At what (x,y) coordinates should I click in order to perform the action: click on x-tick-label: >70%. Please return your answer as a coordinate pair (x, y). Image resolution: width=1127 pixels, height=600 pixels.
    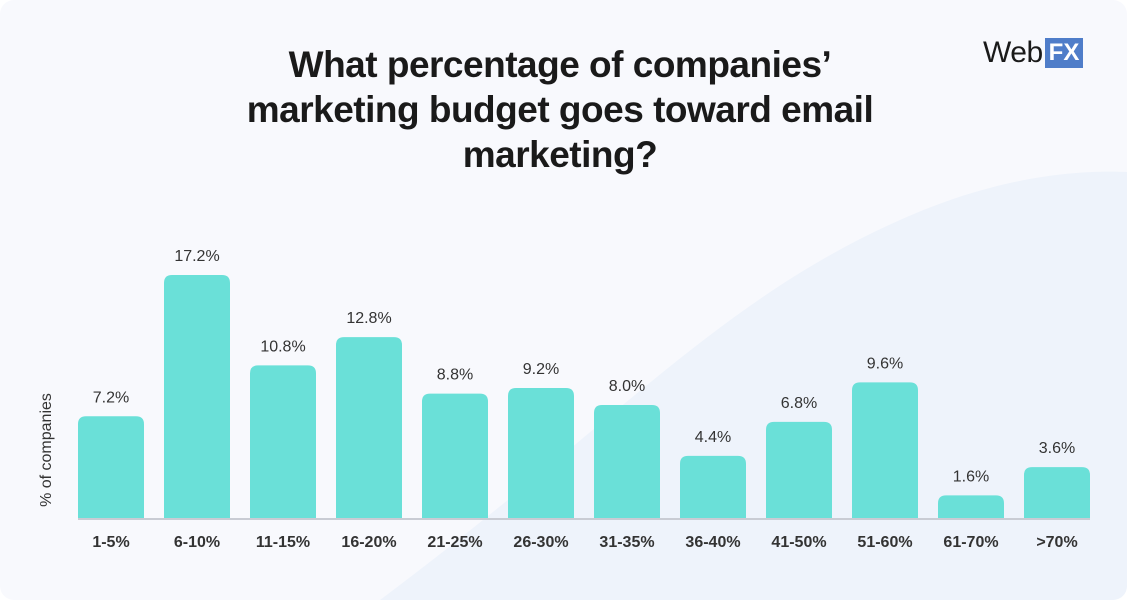
    Looking at the image, I should click on (1056, 542).